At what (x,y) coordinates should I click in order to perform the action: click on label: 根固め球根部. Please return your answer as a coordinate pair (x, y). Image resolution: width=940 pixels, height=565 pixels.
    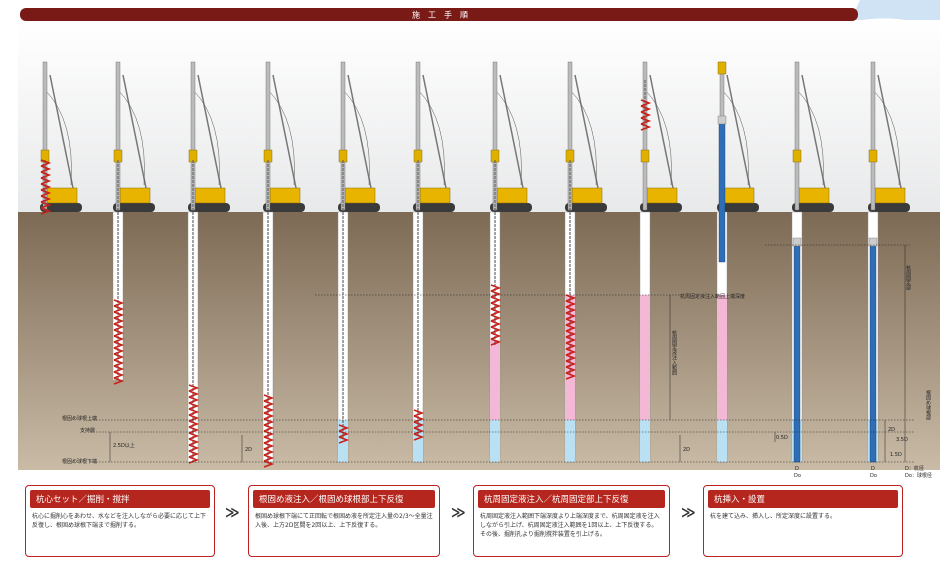
    Looking at the image, I should click on (928, 405).